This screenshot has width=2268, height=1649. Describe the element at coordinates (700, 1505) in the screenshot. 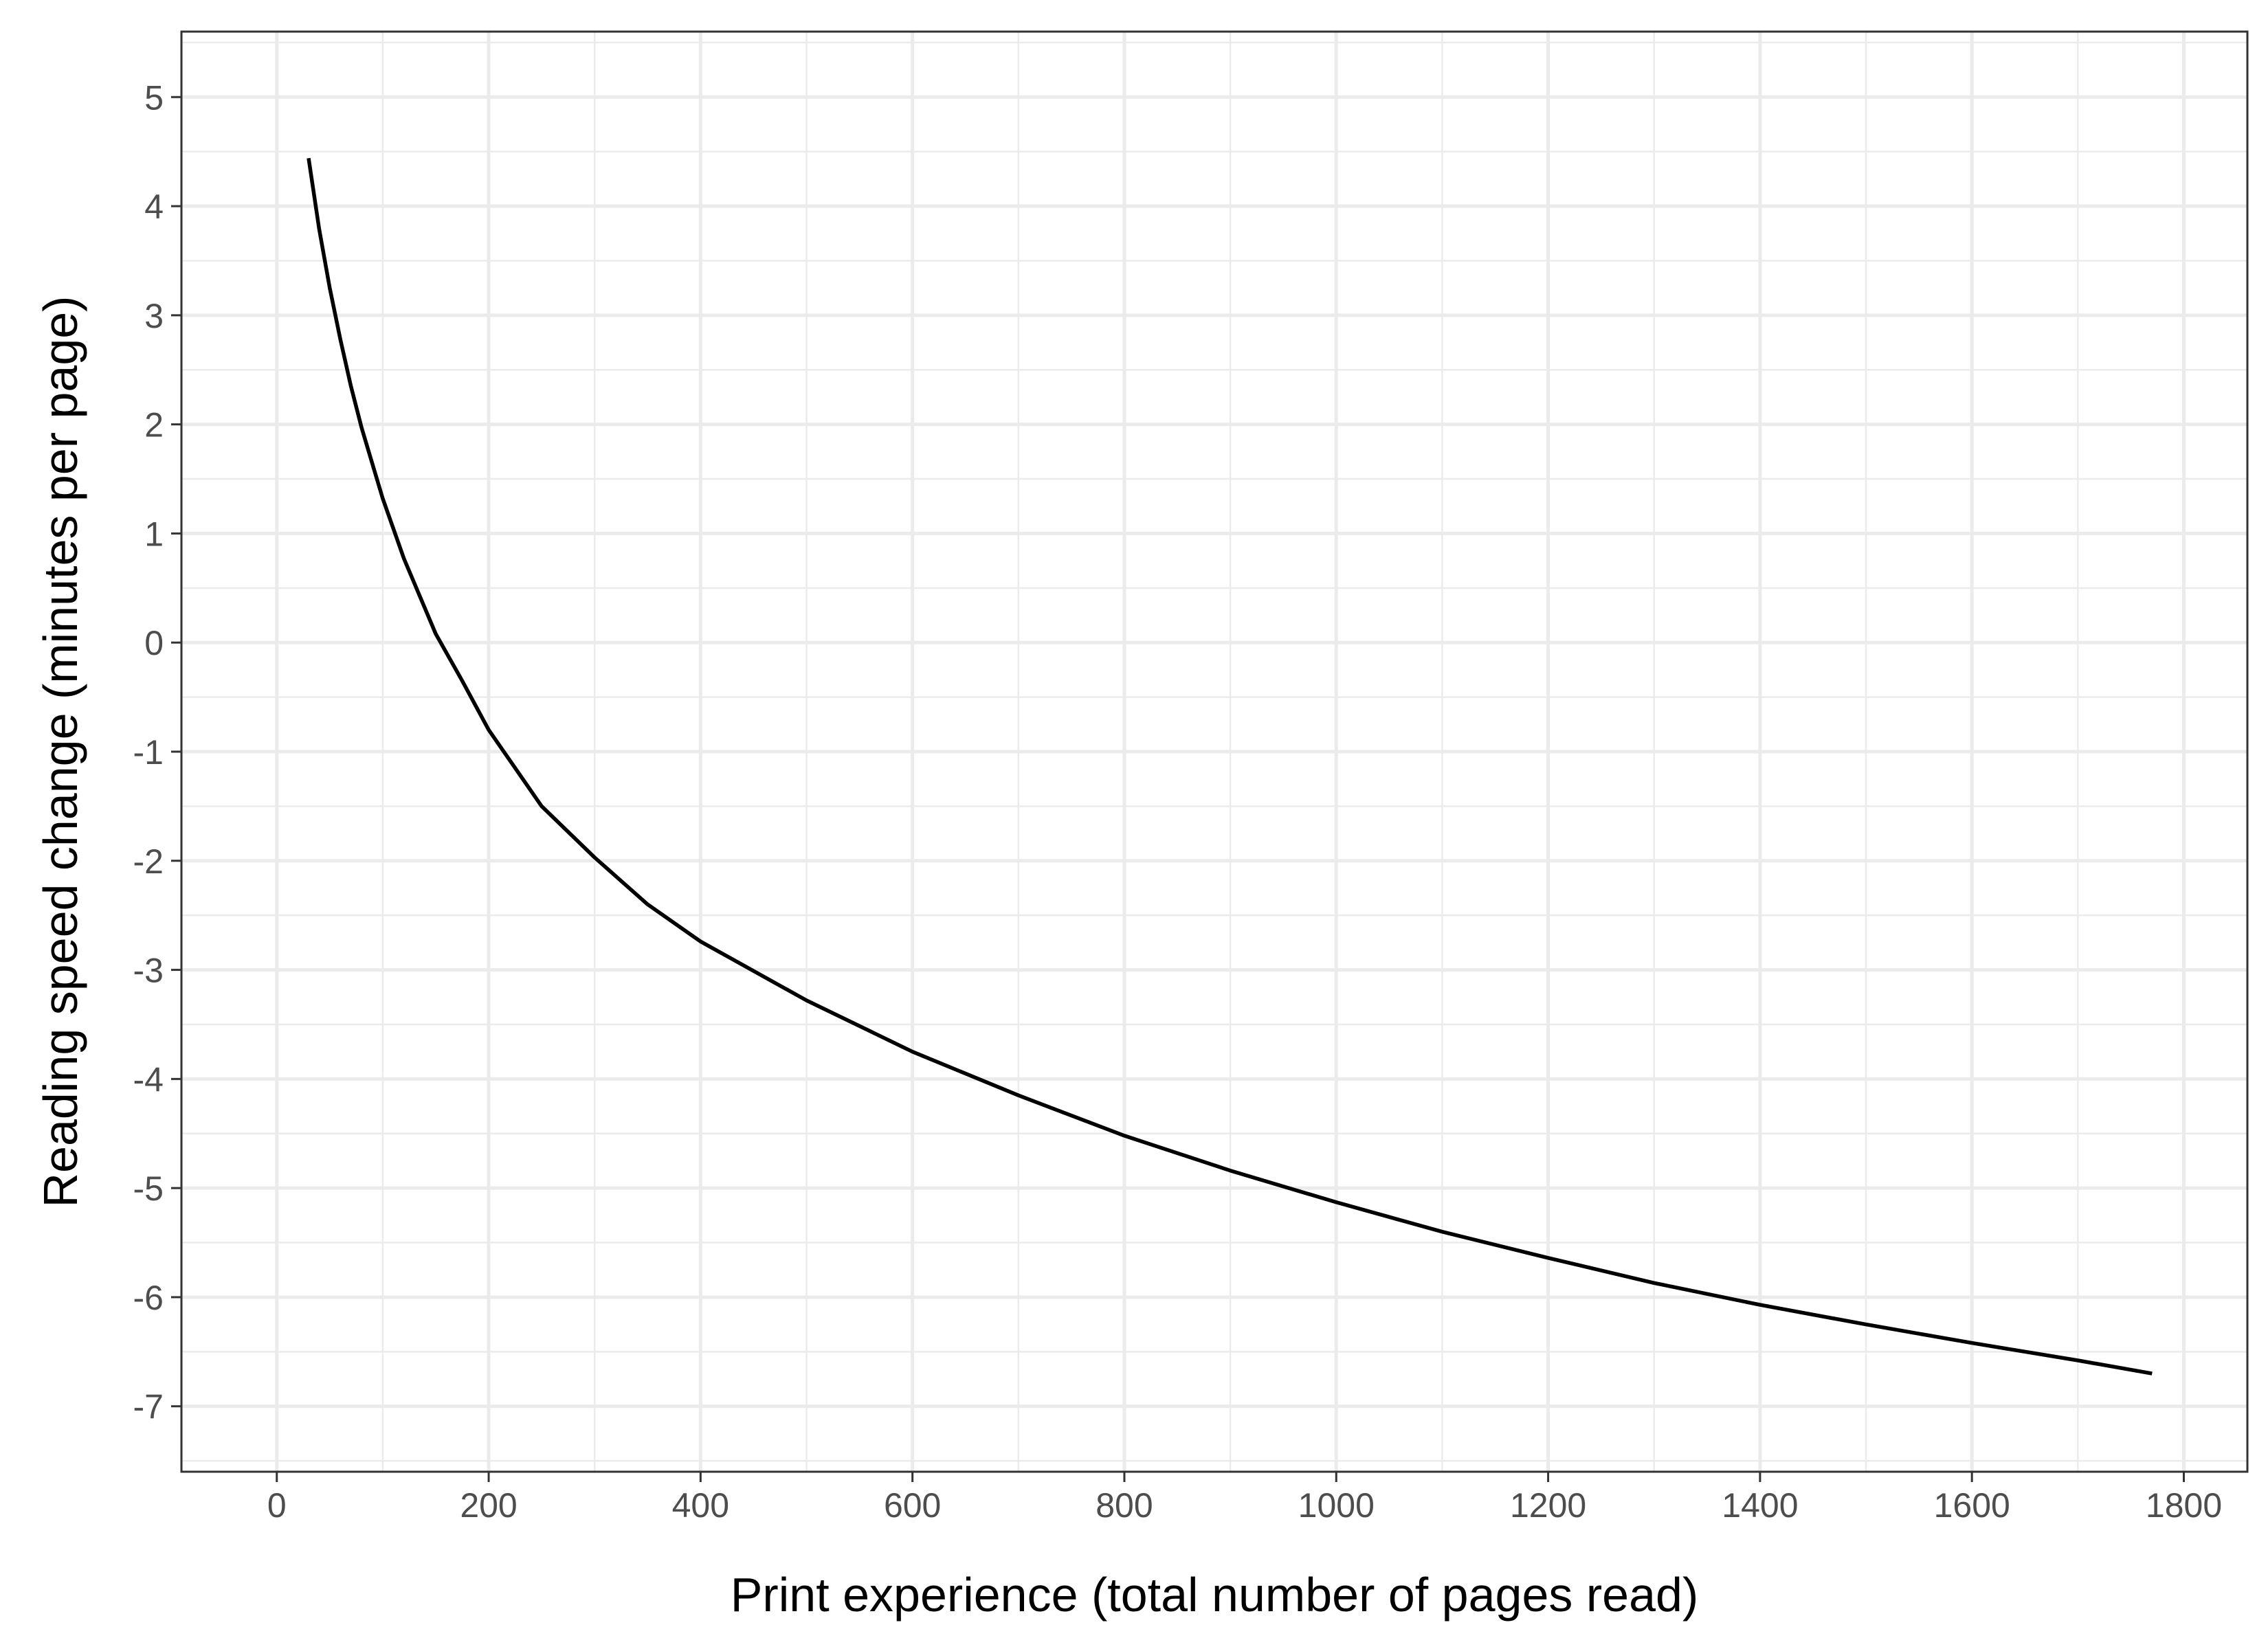

I see `x-tick-label: 400` at that location.